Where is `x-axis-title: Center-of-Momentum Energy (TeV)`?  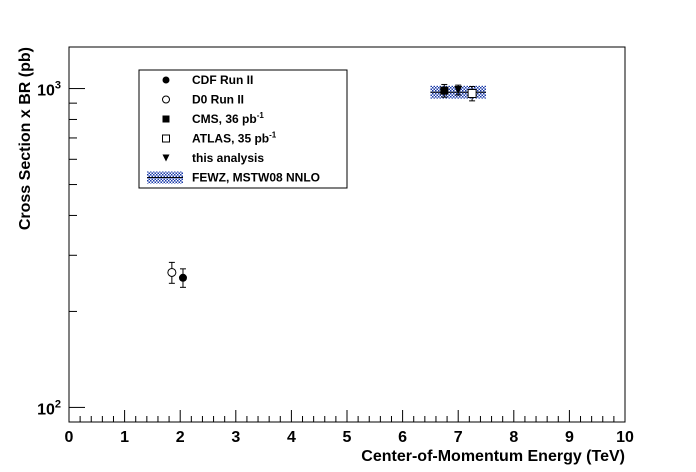 x-axis-title: Center-of-Momentum Energy (TeV) is located at coordinates (493, 456).